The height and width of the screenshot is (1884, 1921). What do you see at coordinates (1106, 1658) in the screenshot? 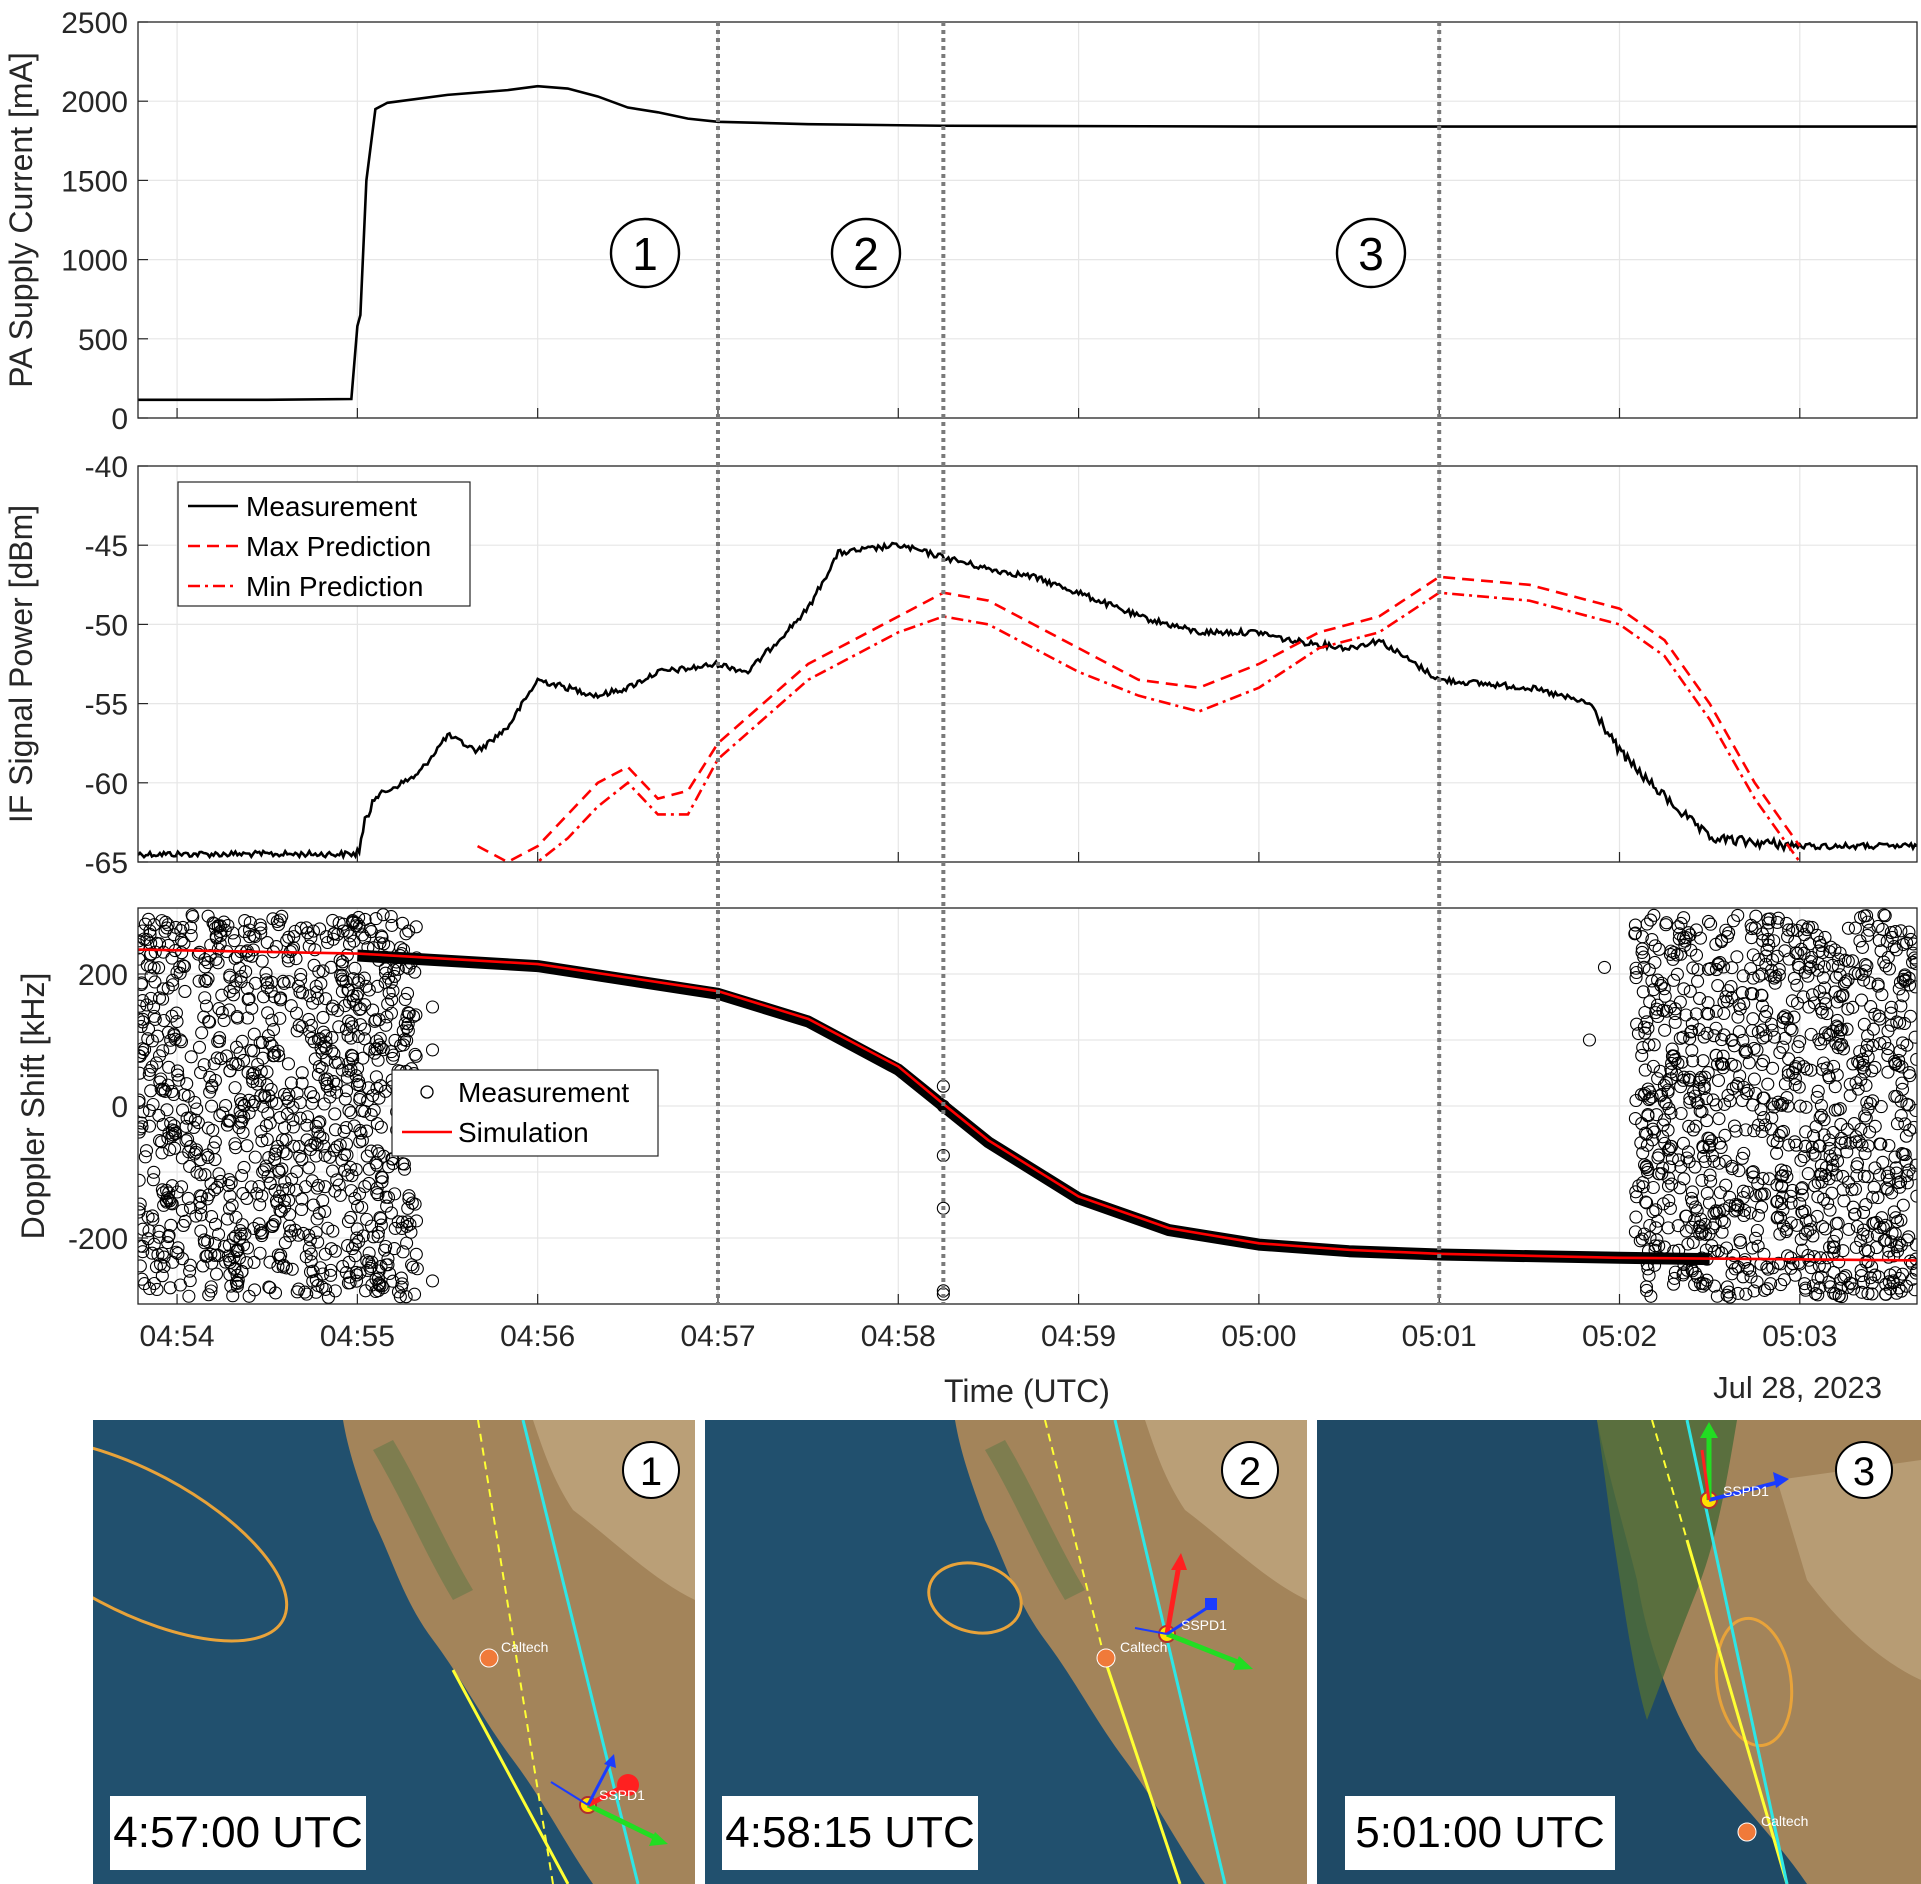
I see `ground-station-icon` at bounding box center [1106, 1658].